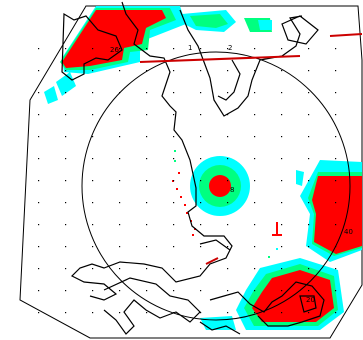 The height and width of the screenshot is (340, 363). I want to click on label-20: 20, so click(310, 300).